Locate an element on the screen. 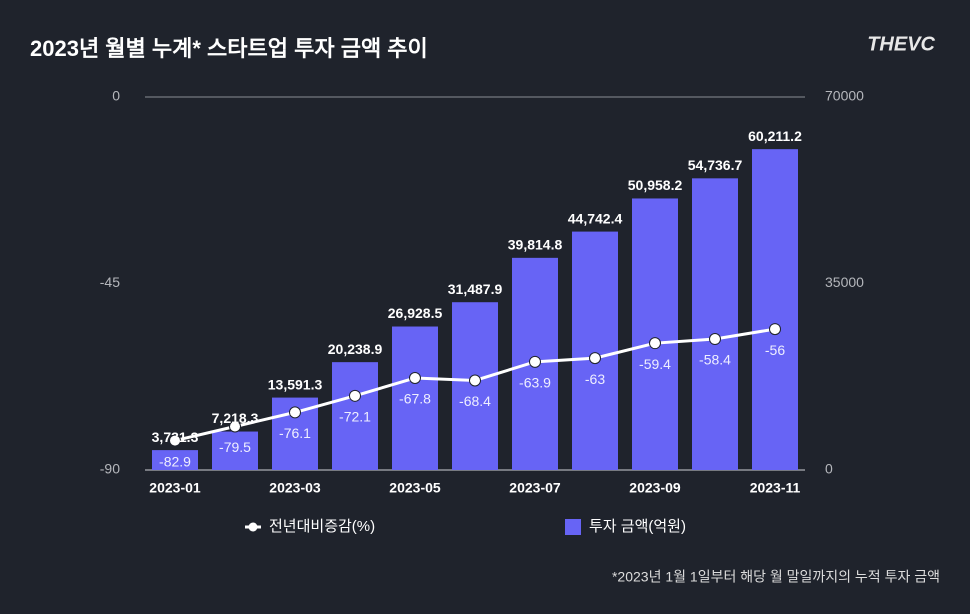 The image size is (970, 614). bar-value-label: 50,958.2 is located at coordinates (655, 185).